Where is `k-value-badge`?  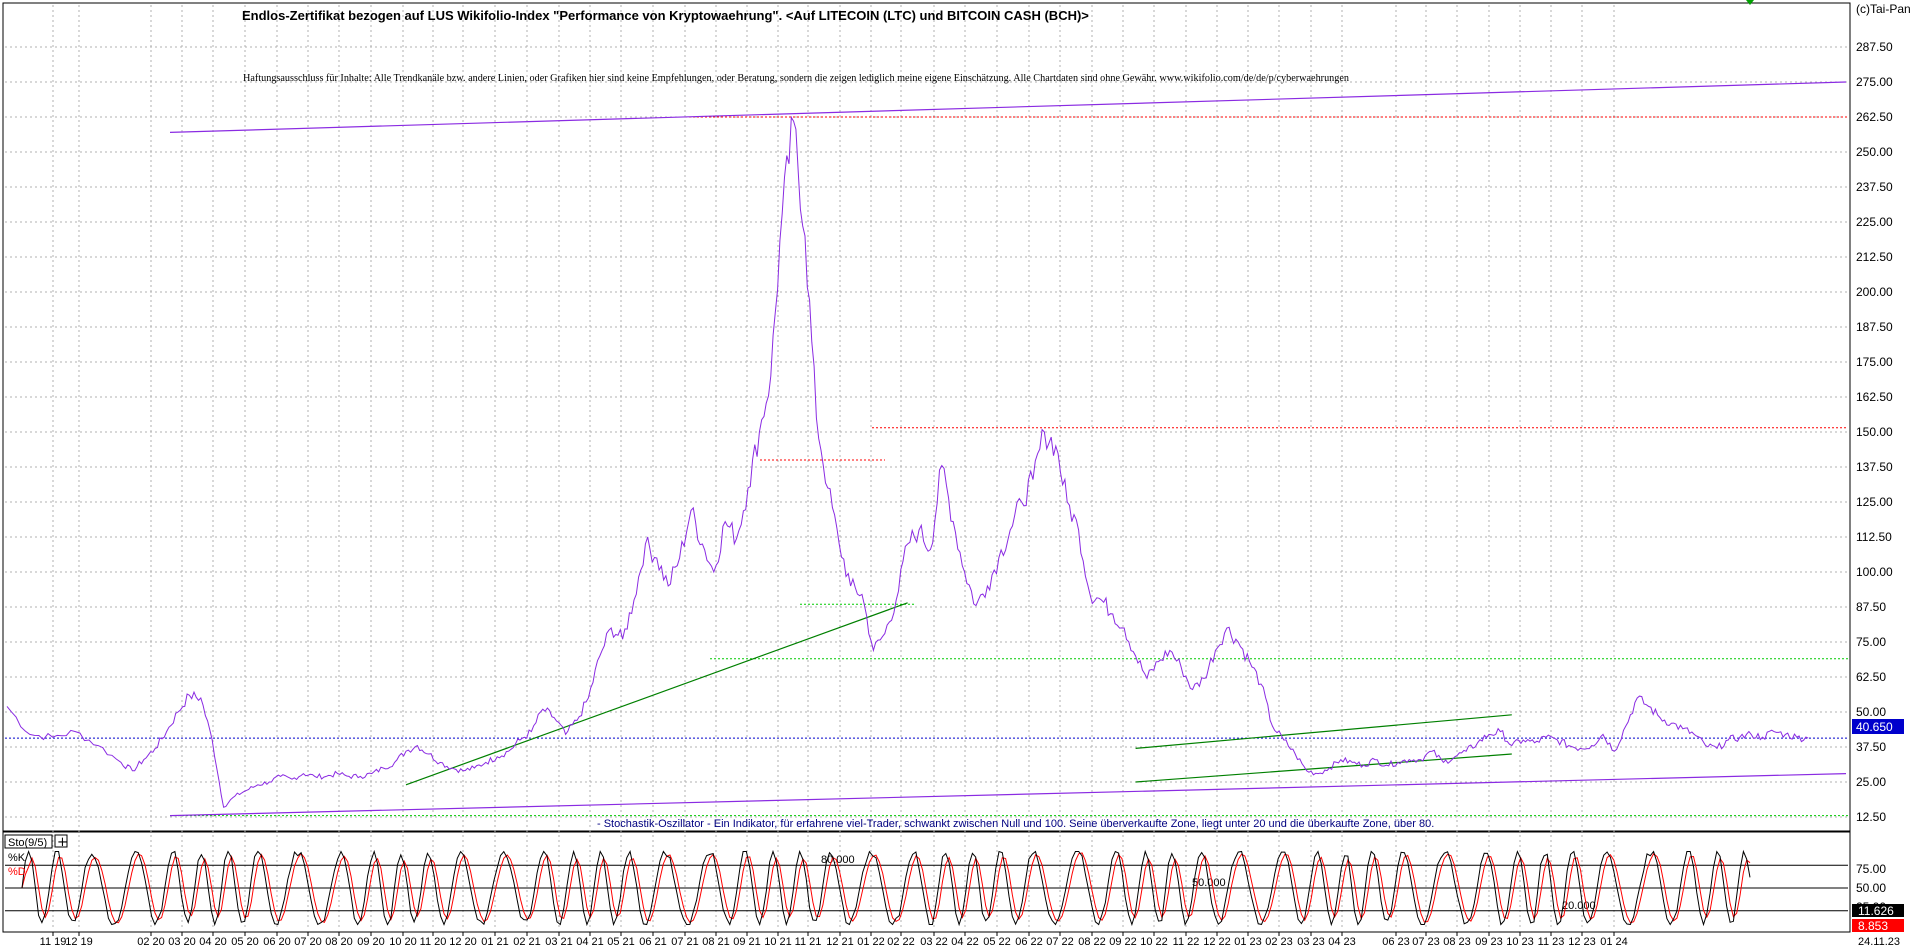
k-value-badge is located at coordinates (1878, 910).